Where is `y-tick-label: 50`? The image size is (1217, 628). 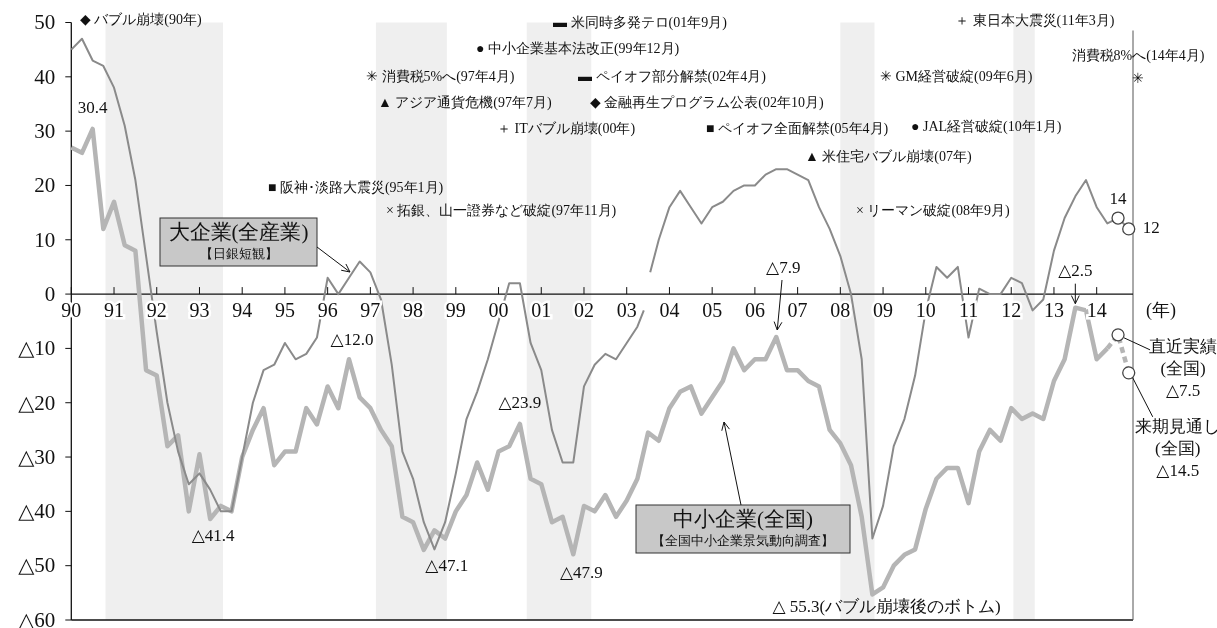 y-tick-label: 50 is located at coordinates (45, 22).